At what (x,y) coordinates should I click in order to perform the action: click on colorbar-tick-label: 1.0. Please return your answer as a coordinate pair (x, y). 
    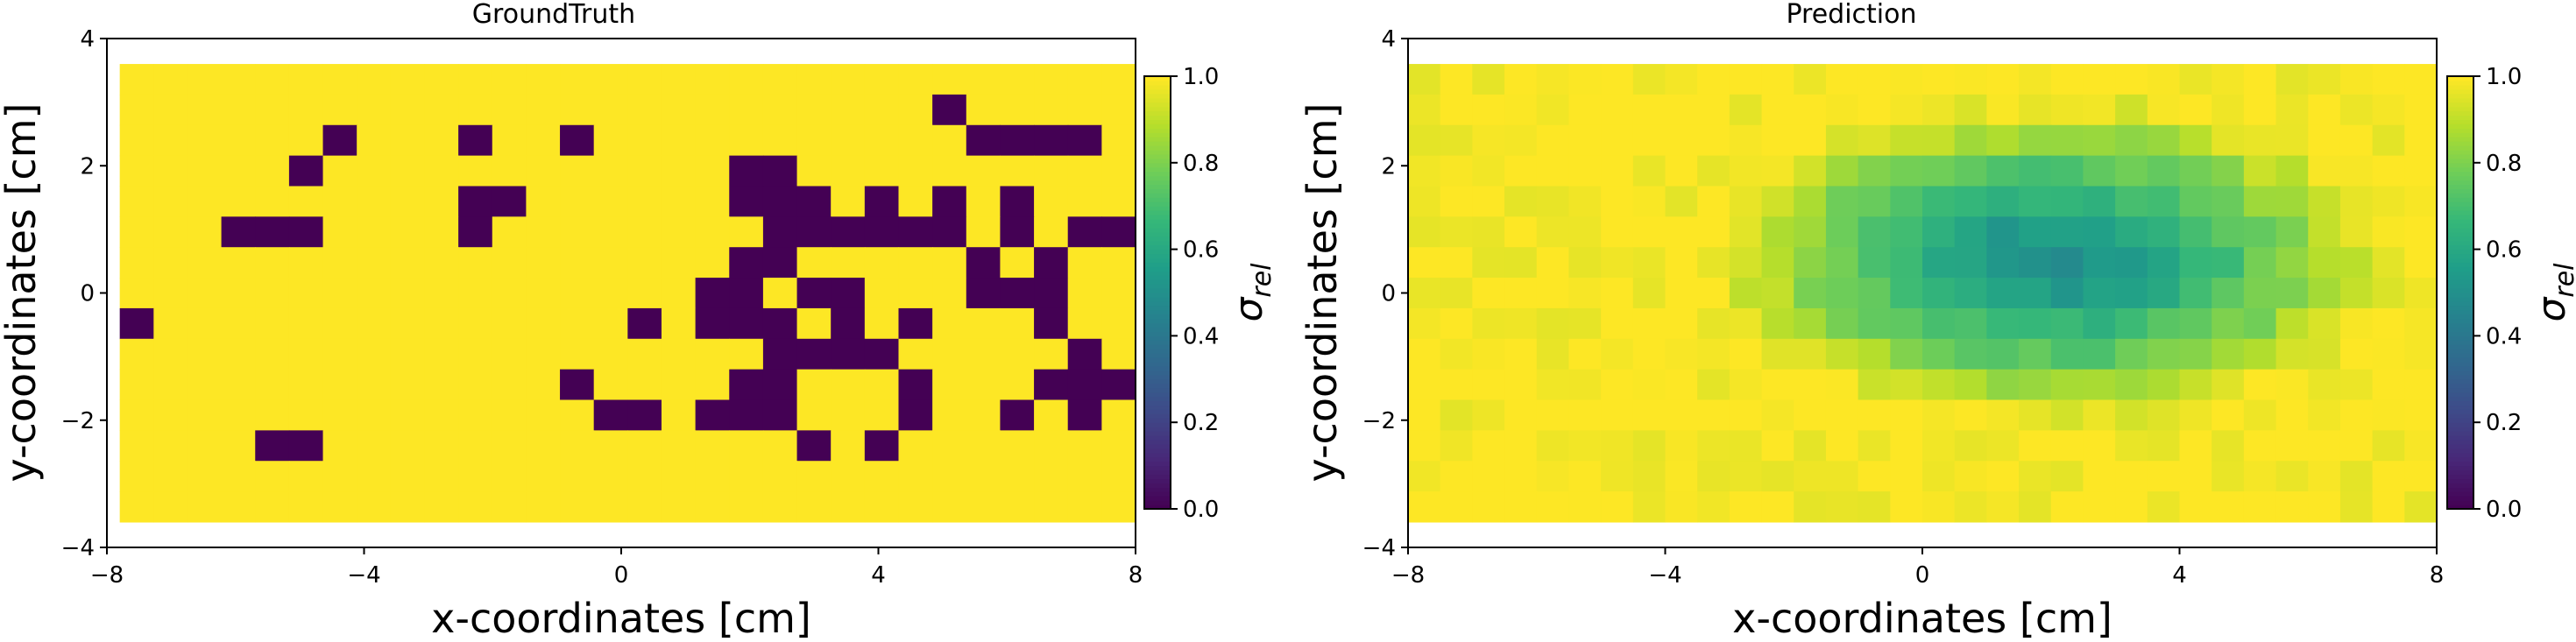
    Looking at the image, I should click on (2504, 77).